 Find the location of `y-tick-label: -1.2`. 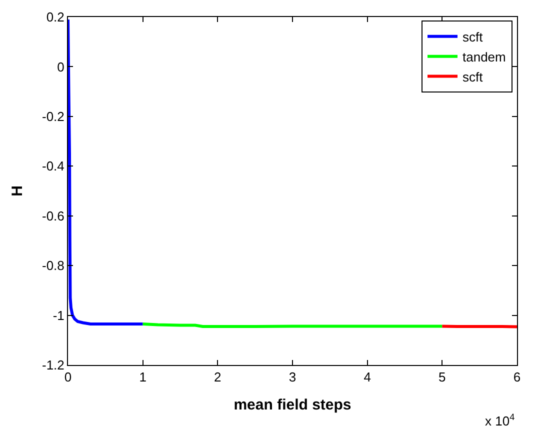

y-tick-label: -1.2 is located at coordinates (53, 365).